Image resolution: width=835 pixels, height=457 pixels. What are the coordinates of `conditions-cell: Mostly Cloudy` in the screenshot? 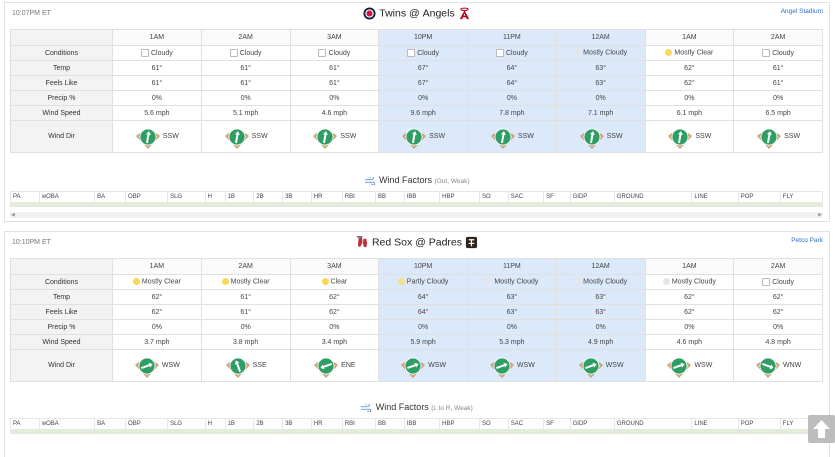 It's located at (600, 53).